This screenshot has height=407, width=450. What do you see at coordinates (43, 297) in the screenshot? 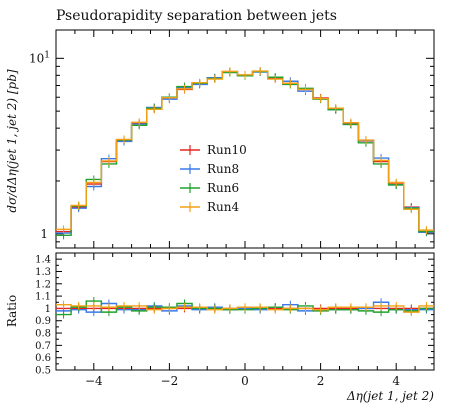
I see `ratio-tick-label: 1.1` at bounding box center [43, 297].